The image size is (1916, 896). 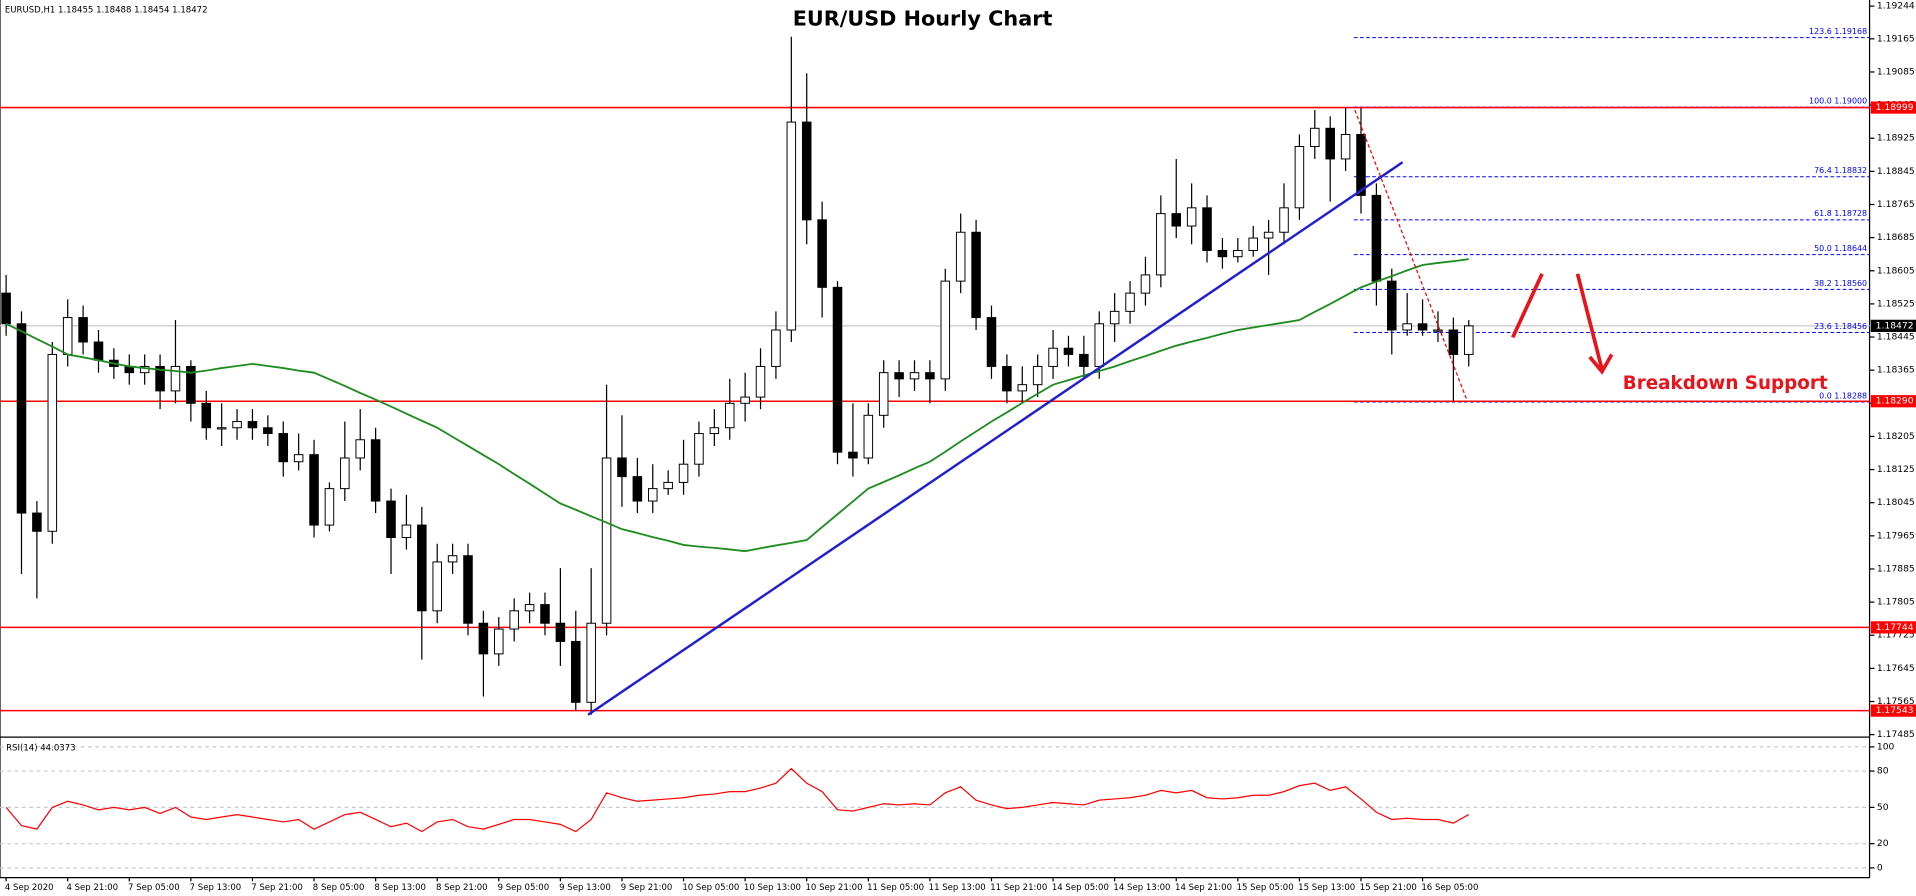 I want to click on y-tick-label: 1.17965, so click(x=1896, y=535).